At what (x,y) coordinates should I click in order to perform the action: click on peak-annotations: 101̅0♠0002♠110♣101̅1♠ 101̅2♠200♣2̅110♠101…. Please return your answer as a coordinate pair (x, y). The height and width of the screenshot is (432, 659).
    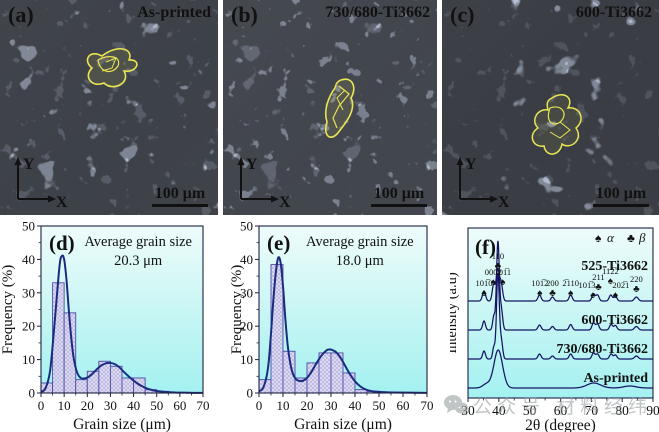
    Looking at the image, I should click on (559, 276).